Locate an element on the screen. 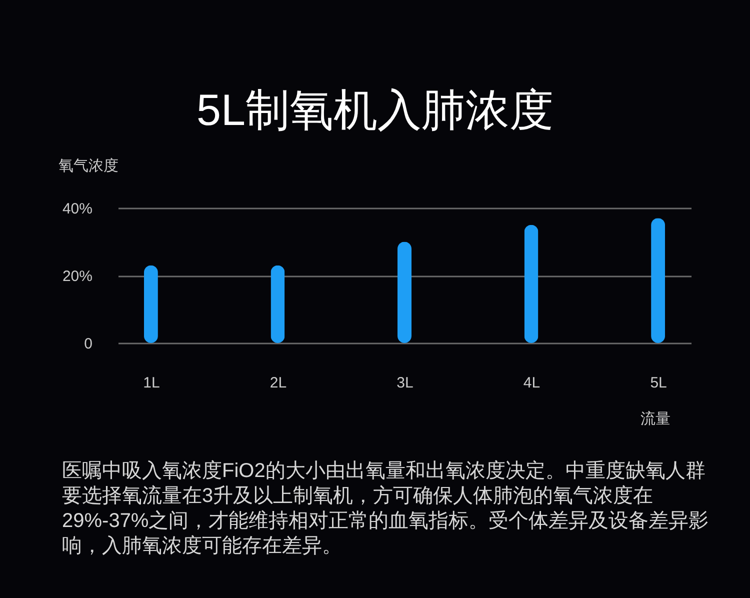  y-axis-title: 氧气浓度 is located at coordinates (88, 166).